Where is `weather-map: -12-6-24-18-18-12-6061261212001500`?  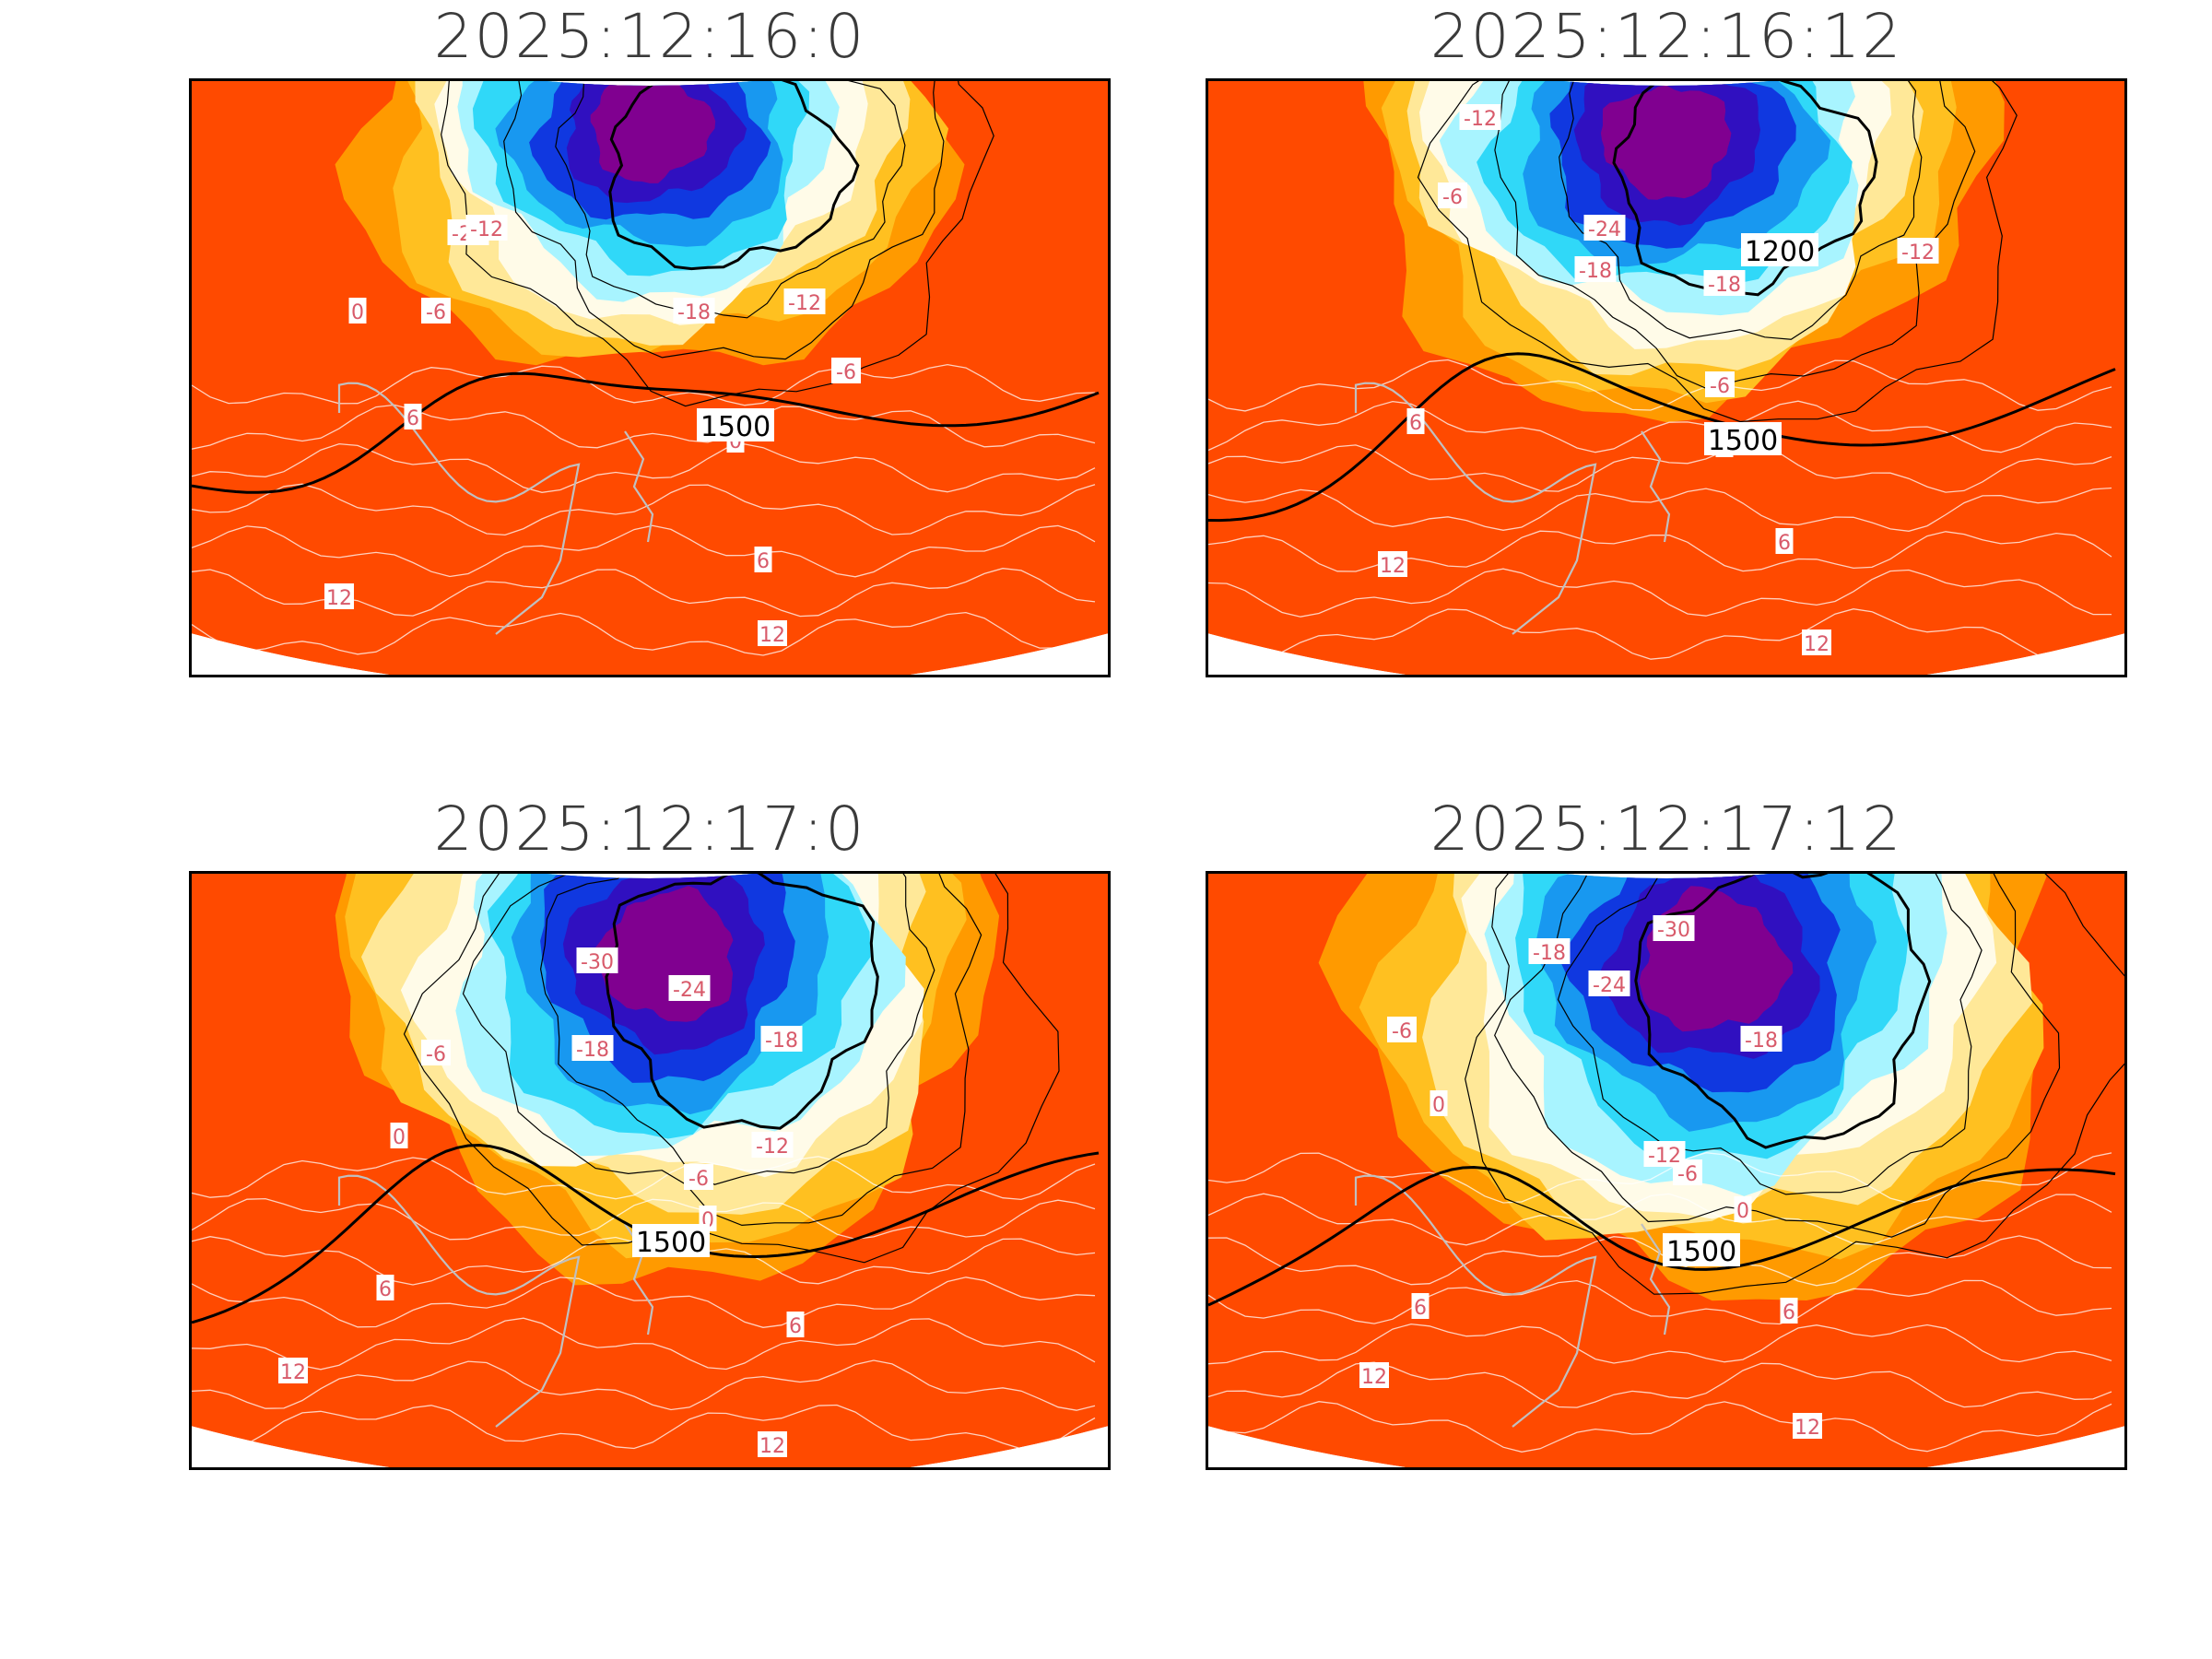
weather-map: -12-6-24-18-18-12-6061261212001500 is located at coordinates (1666, 378).